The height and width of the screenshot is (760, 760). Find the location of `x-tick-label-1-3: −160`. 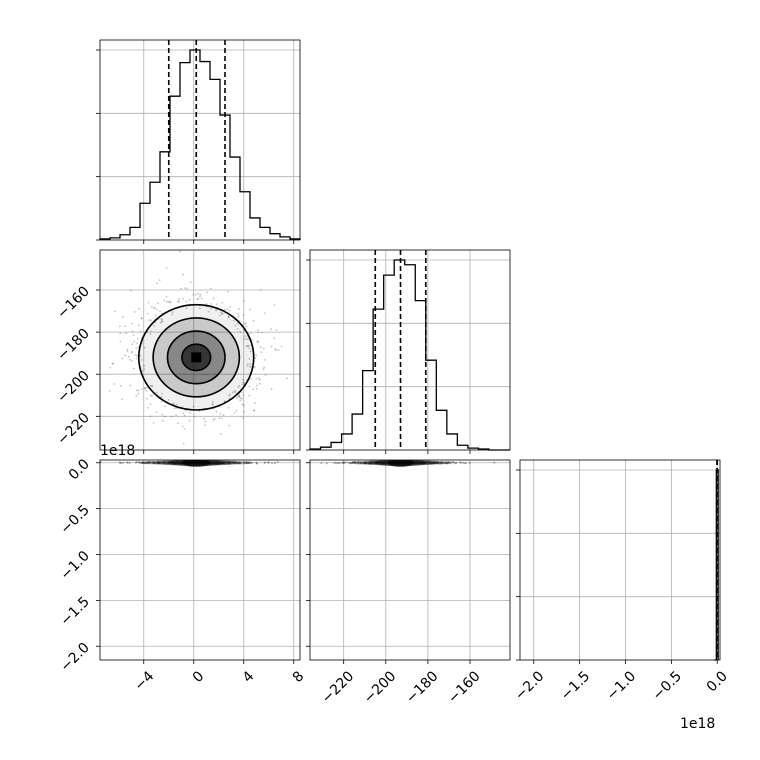

x-tick-label-1-3: −160 is located at coordinates (464, 687).